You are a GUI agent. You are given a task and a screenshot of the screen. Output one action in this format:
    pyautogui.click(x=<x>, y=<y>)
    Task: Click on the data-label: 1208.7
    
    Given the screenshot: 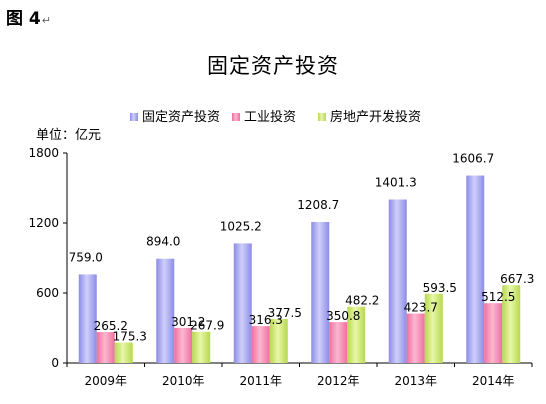 What is the action you would take?
    pyautogui.click(x=318, y=205)
    